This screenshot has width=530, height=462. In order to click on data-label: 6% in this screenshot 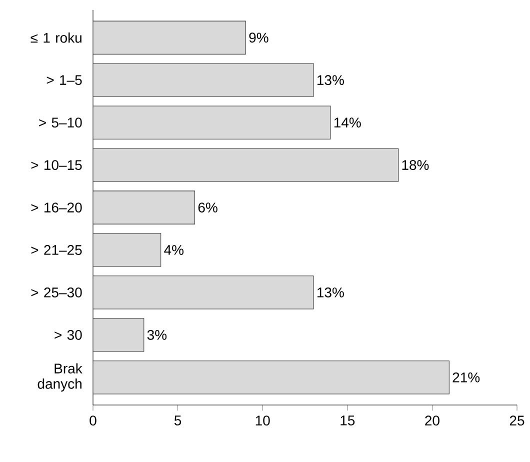, I will do `click(208, 207)`.